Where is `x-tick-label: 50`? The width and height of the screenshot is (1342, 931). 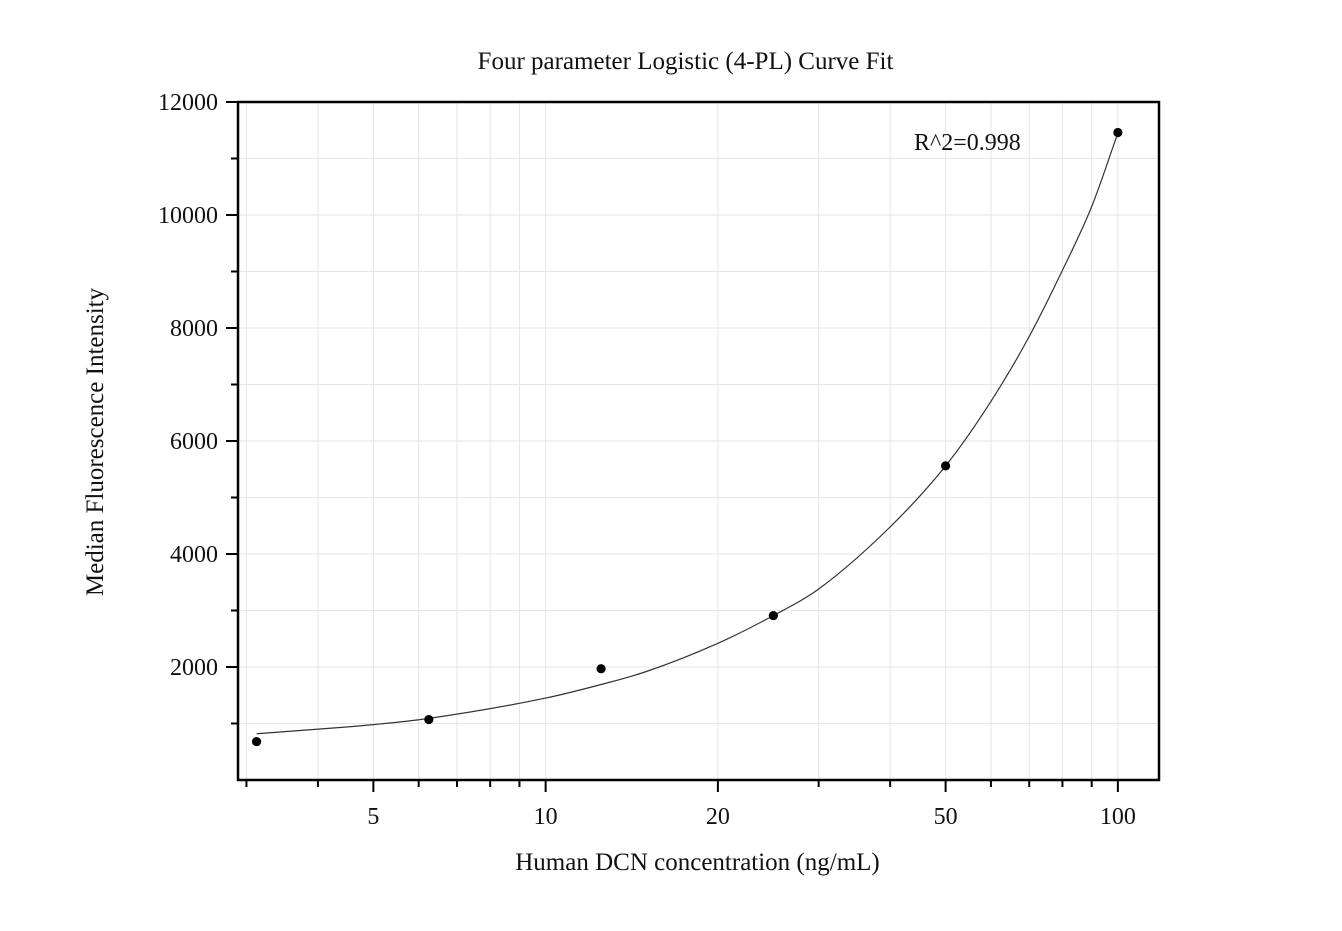 x-tick-label: 50 is located at coordinates (946, 817).